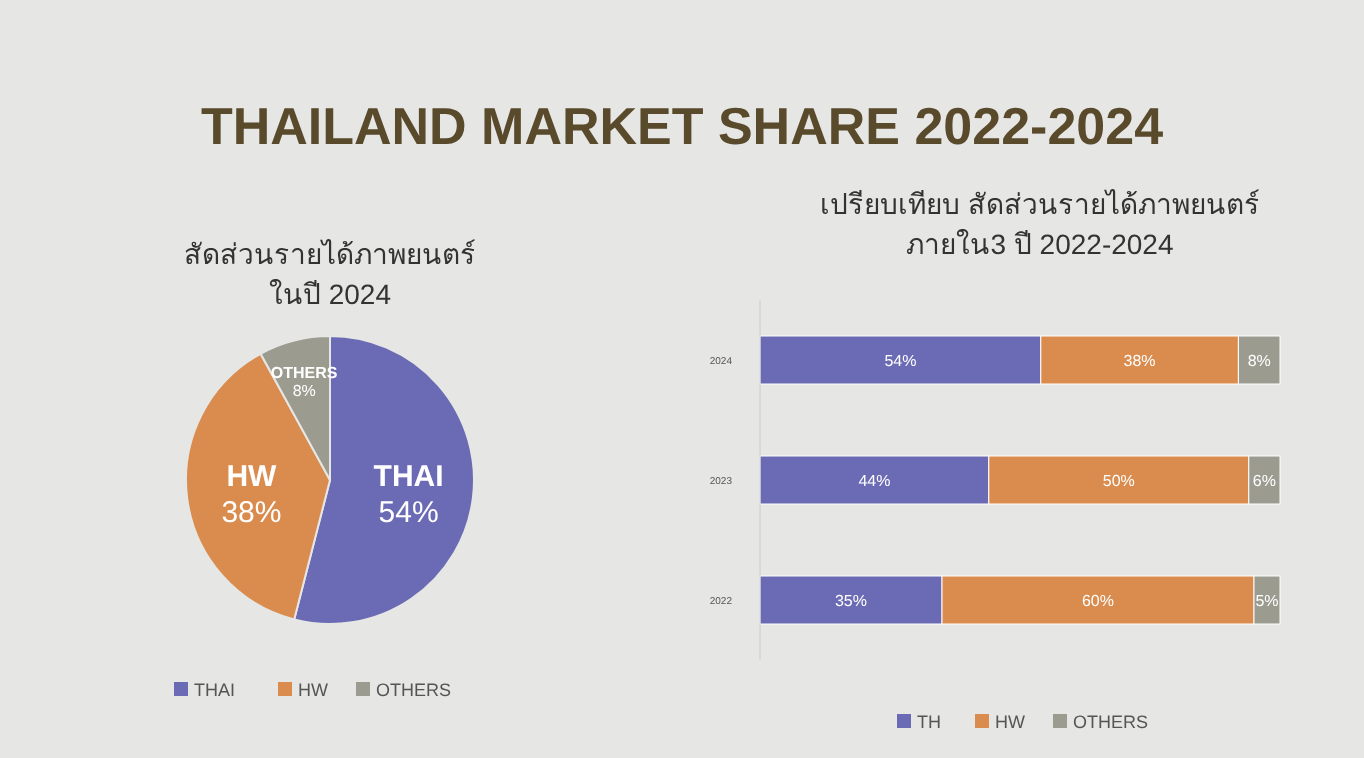 This screenshot has height=758, width=1364. What do you see at coordinates (874, 481) in the screenshot?
I see `data-label: 44%` at bounding box center [874, 481].